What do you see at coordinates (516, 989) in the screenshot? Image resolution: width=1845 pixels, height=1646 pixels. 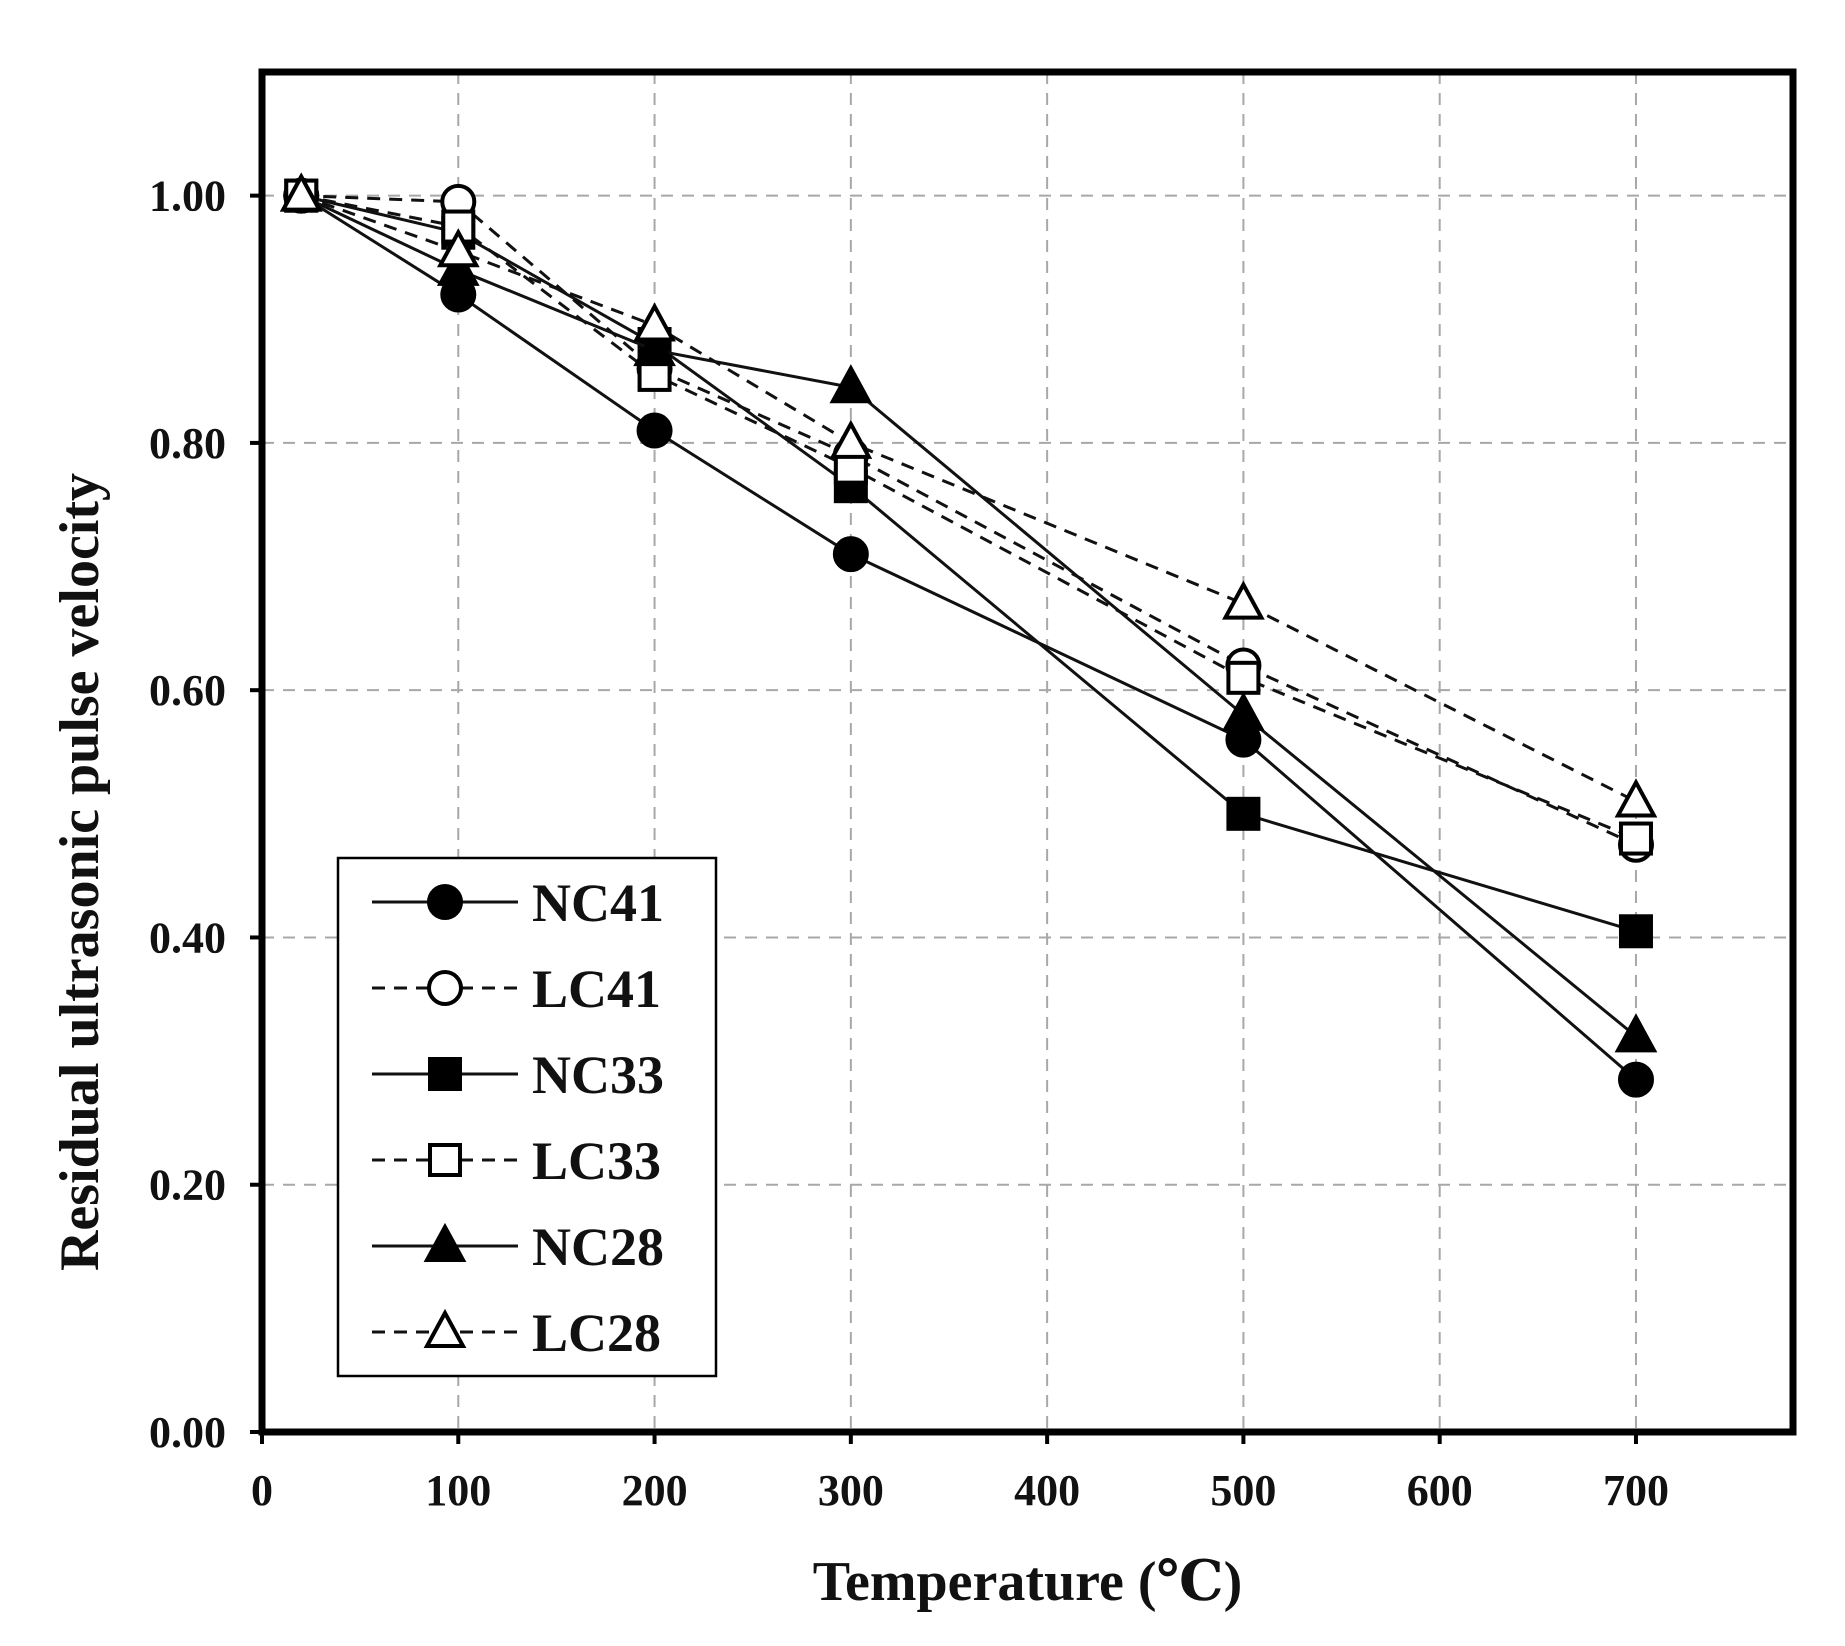 I see `legend-item-lc41: LC41` at bounding box center [516, 989].